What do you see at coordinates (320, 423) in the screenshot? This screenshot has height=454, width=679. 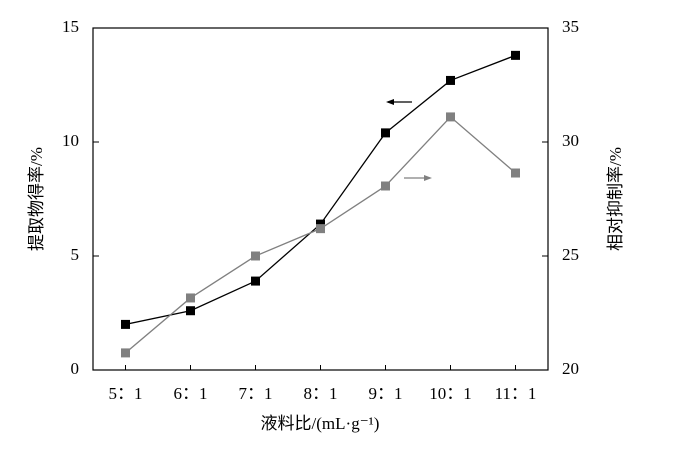 I see `x-axis-label: 液料比/(mL·g⁻¹)` at bounding box center [320, 423].